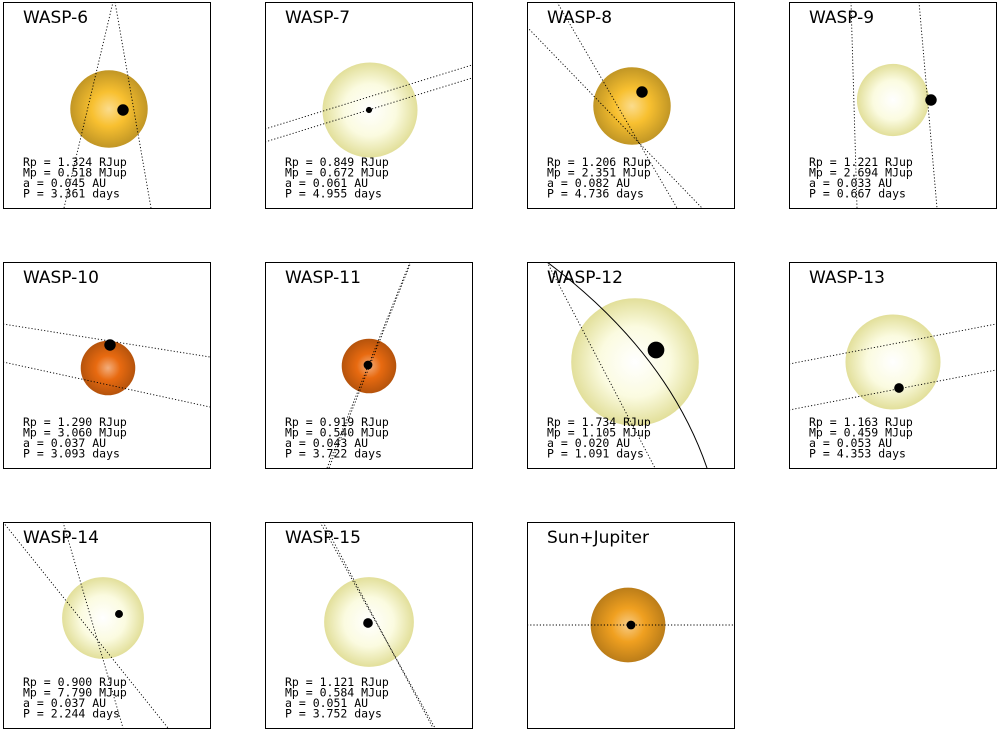 The image size is (999, 731). What do you see at coordinates (323, 538) in the screenshot?
I see `panel-title: WASP-15` at bounding box center [323, 538].